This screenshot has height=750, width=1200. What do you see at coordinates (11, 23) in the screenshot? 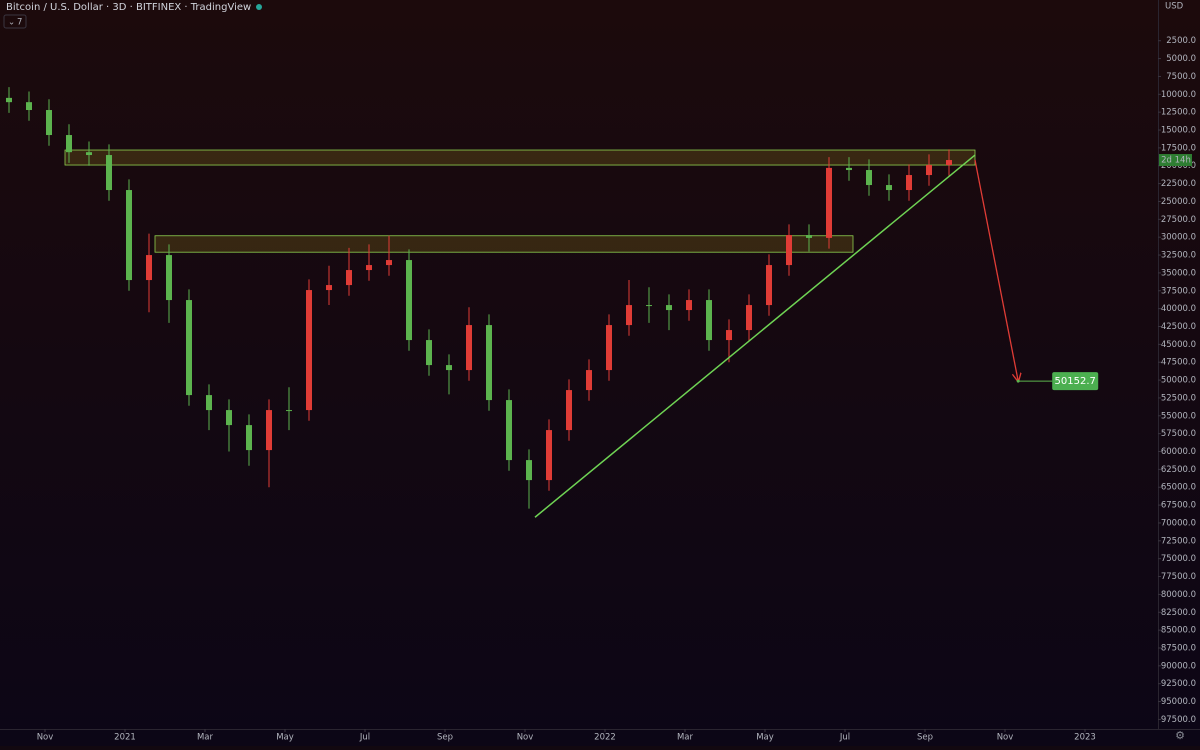
I see `chevron: ⌄` at bounding box center [11, 23].